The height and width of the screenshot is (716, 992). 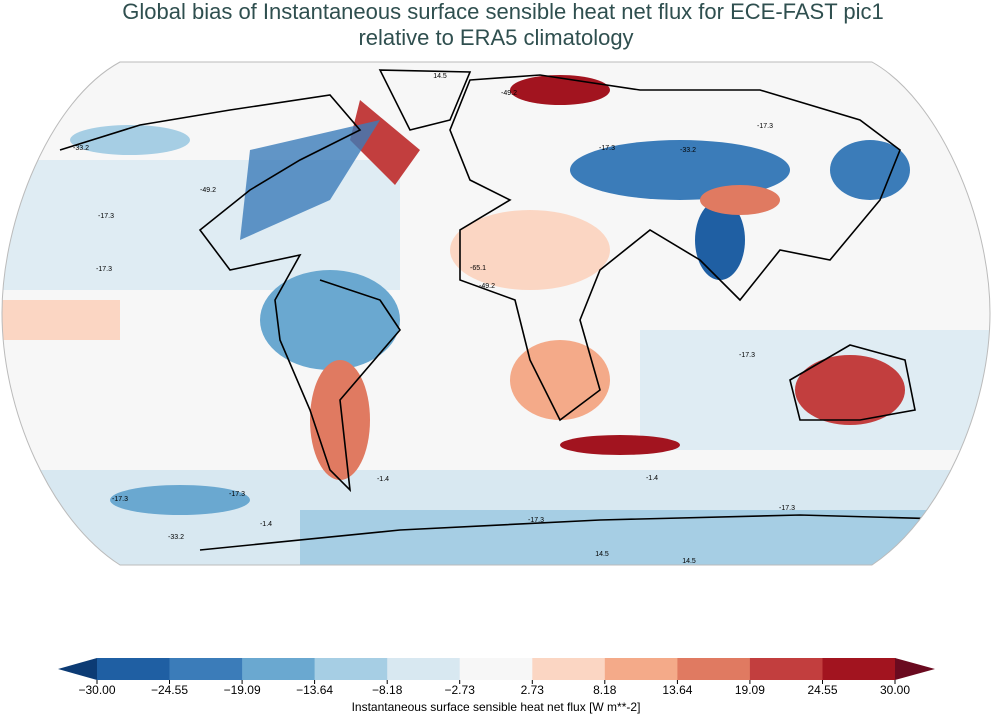 I want to click on colorbar-tick-label: 19.09, so click(x=750, y=690).